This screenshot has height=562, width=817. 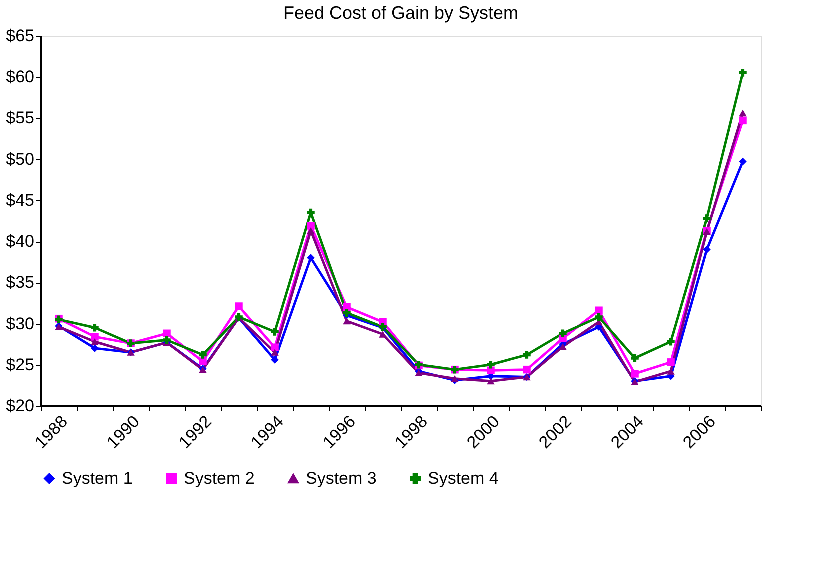 I want to click on y-tick-label: $25, so click(x=20, y=364).